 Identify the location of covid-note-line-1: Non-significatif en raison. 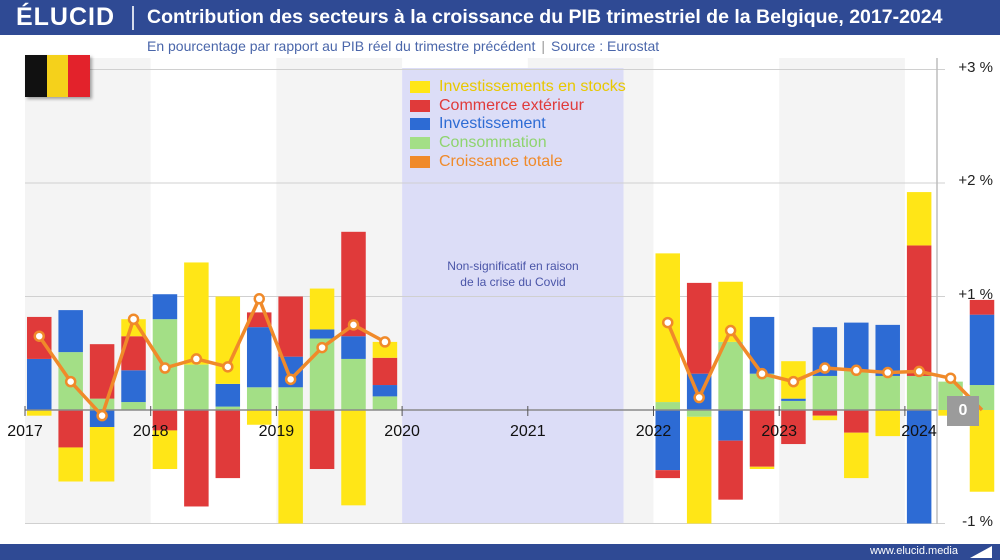
(513, 266).